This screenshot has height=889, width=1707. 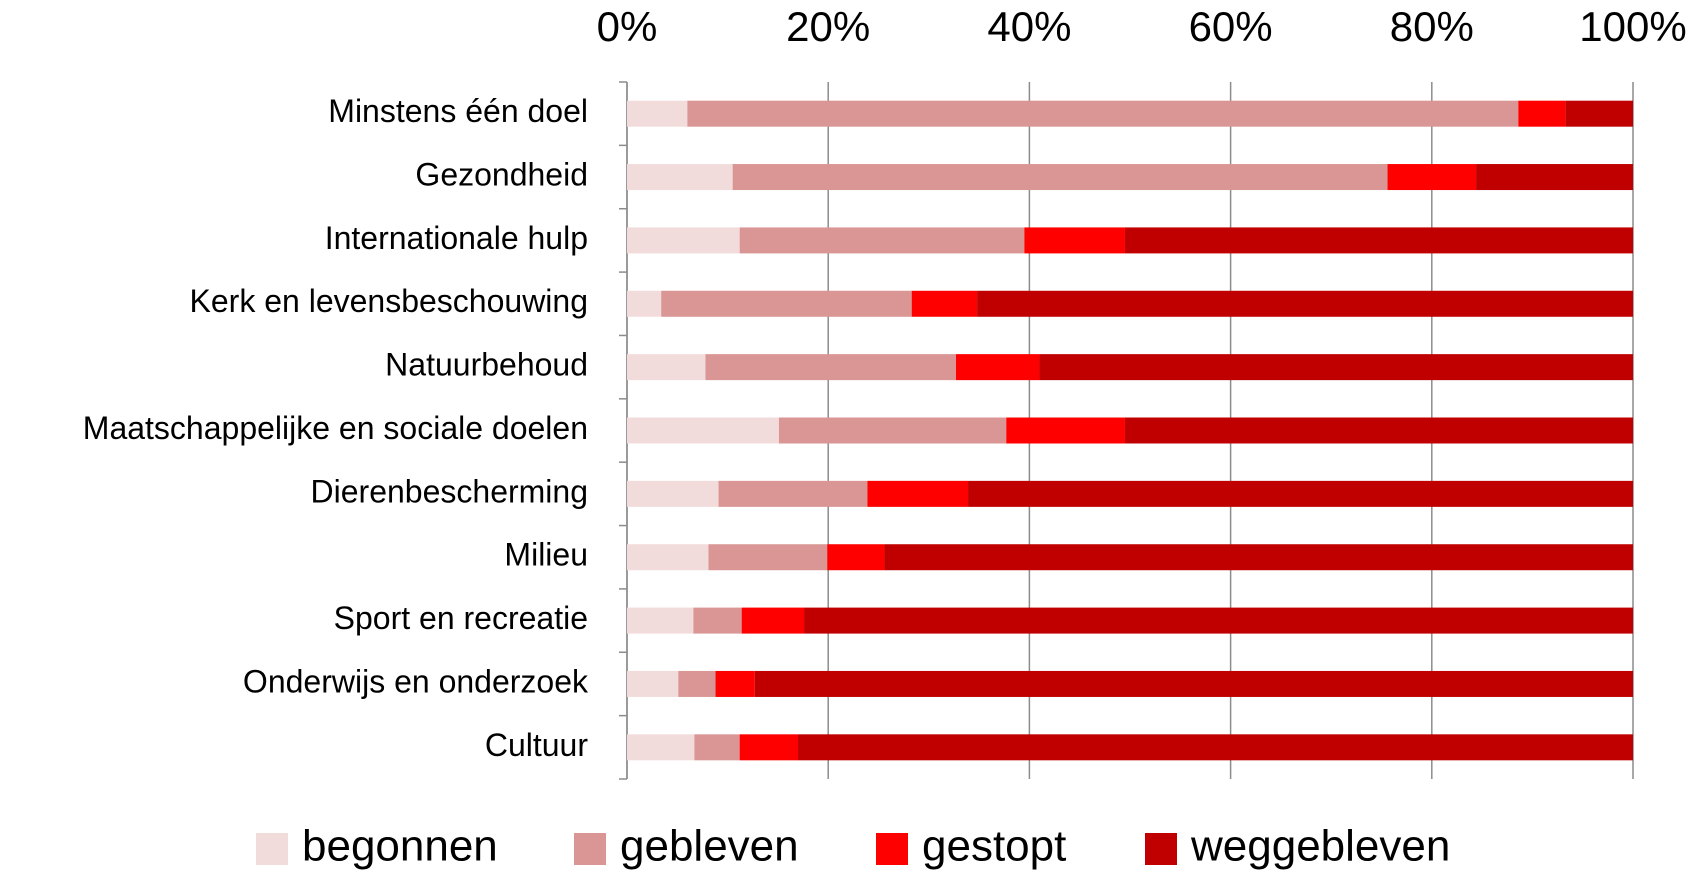 I want to click on x-tick-label: 100%, so click(x=1632, y=26).